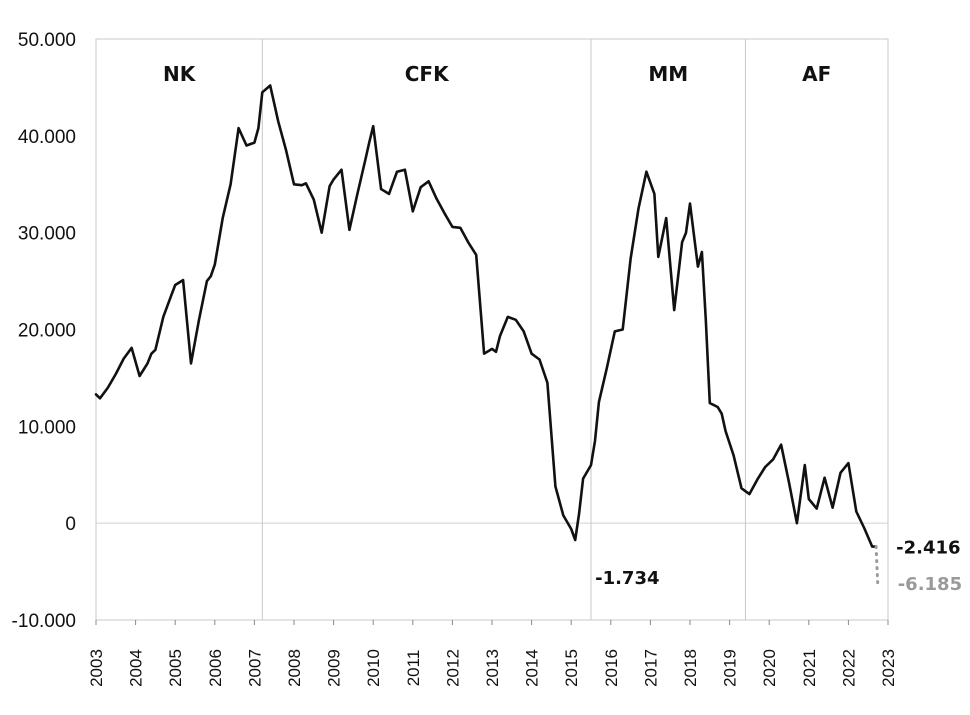  Describe the element at coordinates (888, 668) in the screenshot. I see `x-tick-label: 2023` at that location.